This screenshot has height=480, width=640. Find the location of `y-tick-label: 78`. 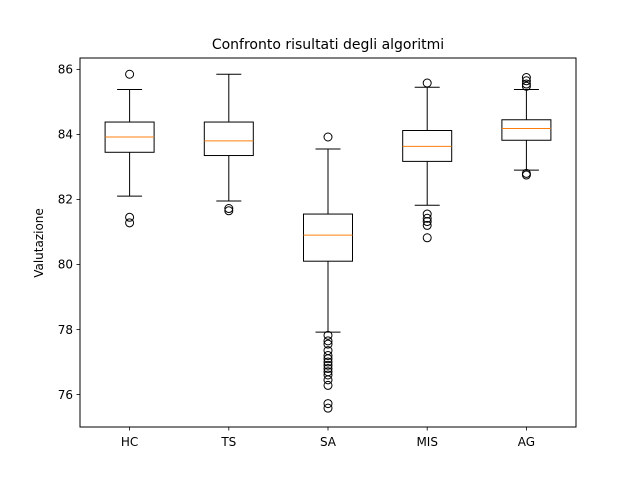

y-tick-label: 78 is located at coordinates (65, 330).